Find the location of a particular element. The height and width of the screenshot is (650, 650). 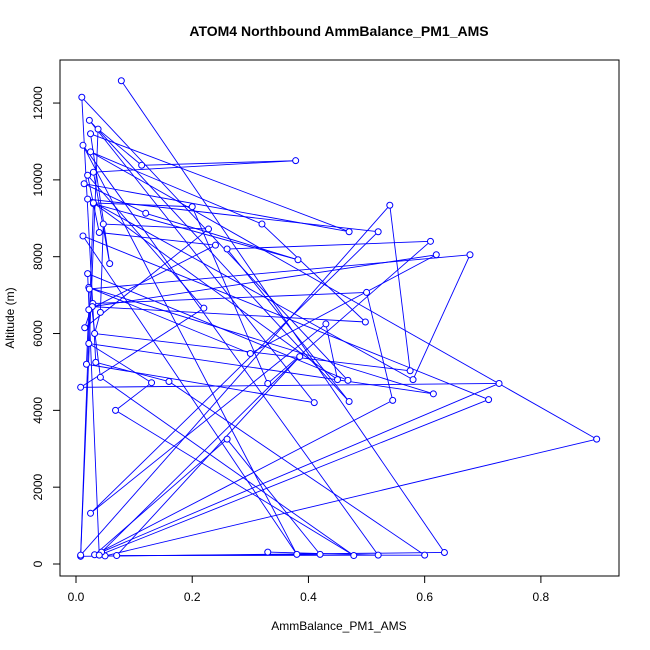

x-tick-label: 0.6 is located at coordinates (424, 597).